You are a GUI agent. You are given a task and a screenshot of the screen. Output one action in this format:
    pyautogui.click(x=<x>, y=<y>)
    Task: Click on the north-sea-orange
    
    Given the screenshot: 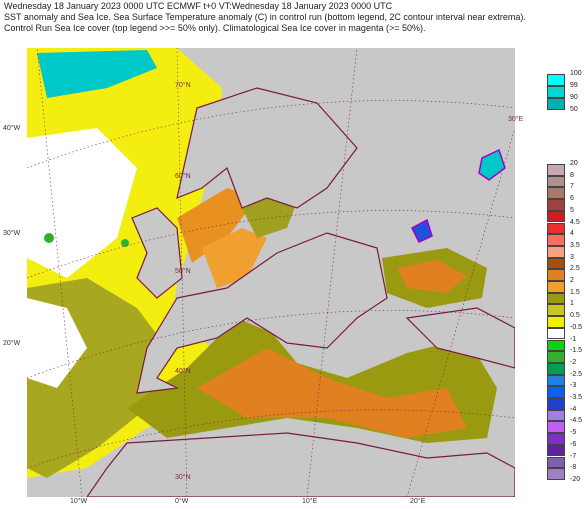 What is the action you would take?
    pyautogui.click(x=234, y=258)
    